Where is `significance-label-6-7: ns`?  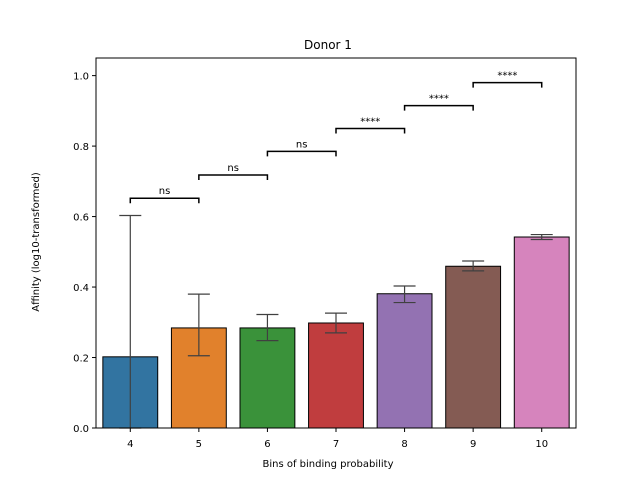 significance-label-6-7: ns is located at coordinates (302, 144).